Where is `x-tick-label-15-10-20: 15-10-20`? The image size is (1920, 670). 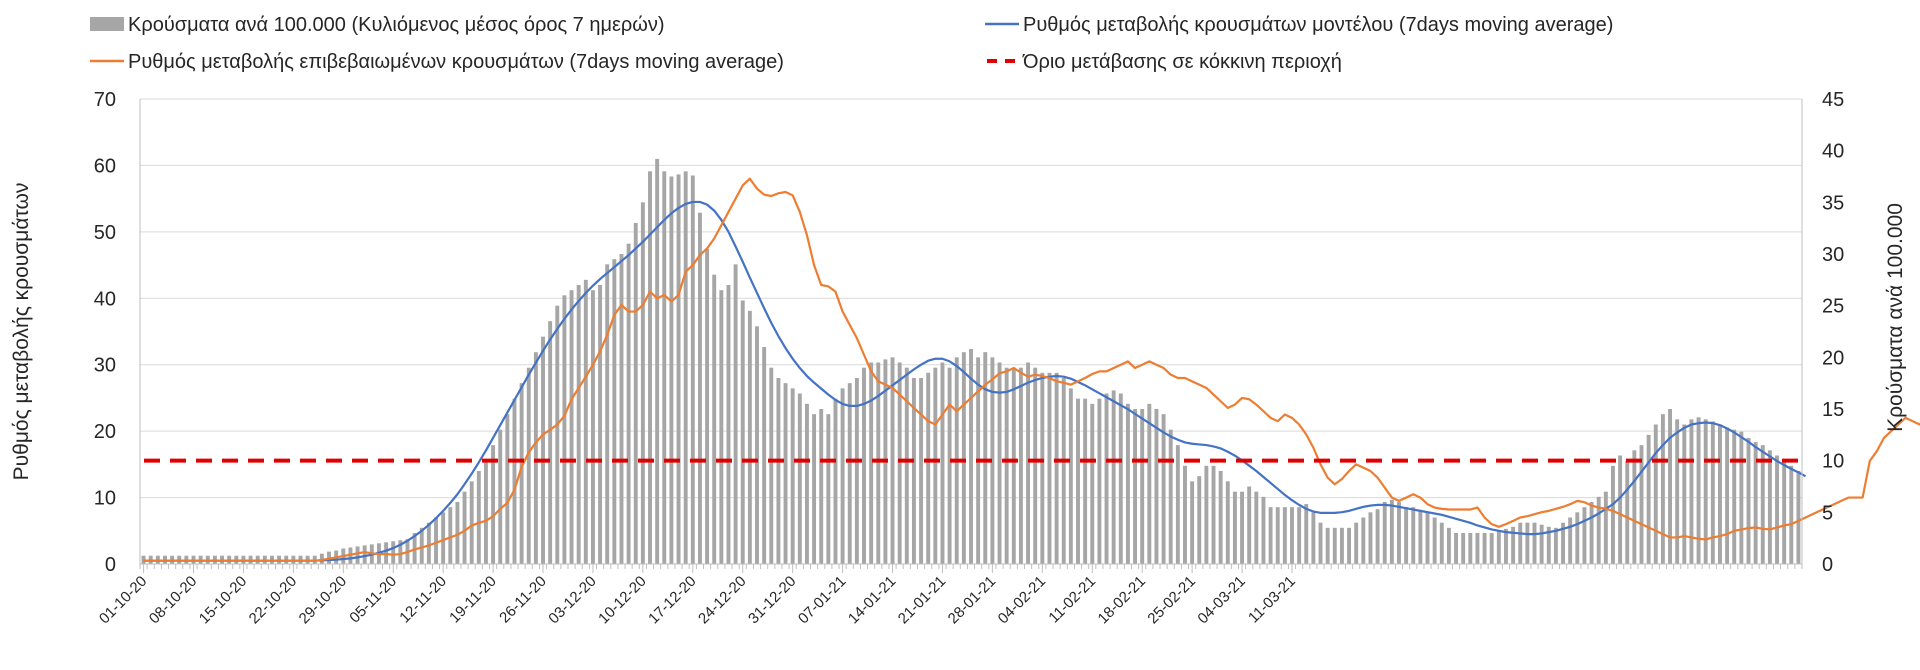
x-tick-label-15-10-20: 15-10-20 is located at coordinates (223, 600).